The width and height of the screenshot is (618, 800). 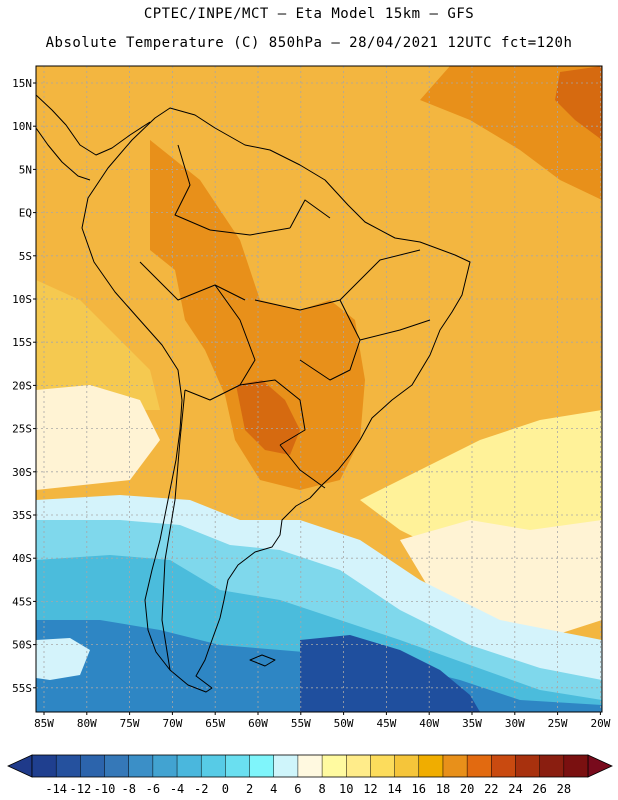 What do you see at coordinates (173, 530) in the screenshot?
I see `border-argentina-chile` at bounding box center [173, 530].